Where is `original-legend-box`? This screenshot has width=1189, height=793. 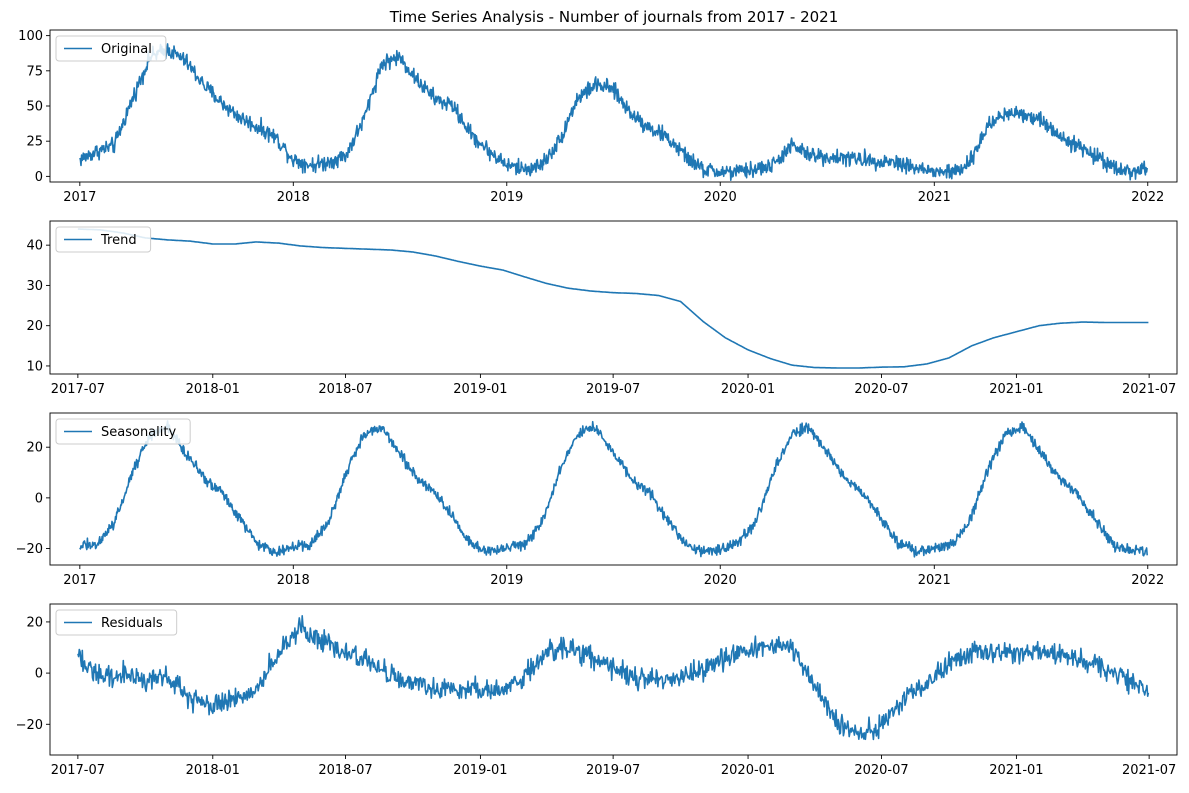 original-legend-box is located at coordinates (111, 48).